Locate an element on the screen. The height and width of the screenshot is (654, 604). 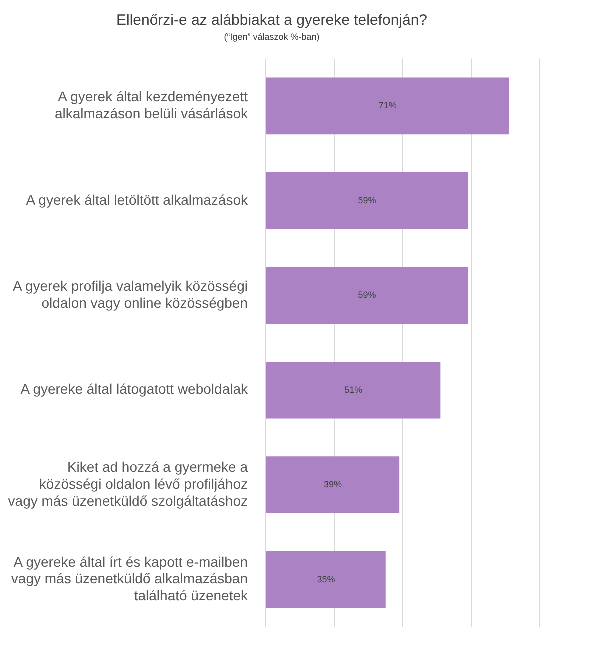
data-label: 51% is located at coordinates (353, 389).